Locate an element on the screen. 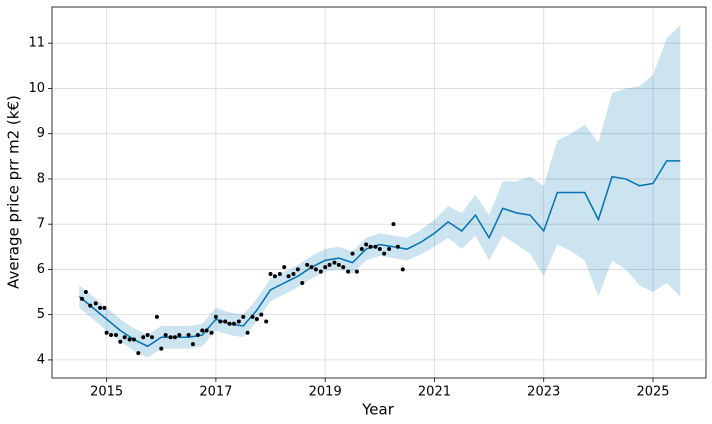 Image resolution: width=712 pixels, height=424 pixels. y-tick-label: 6 is located at coordinates (41, 269).